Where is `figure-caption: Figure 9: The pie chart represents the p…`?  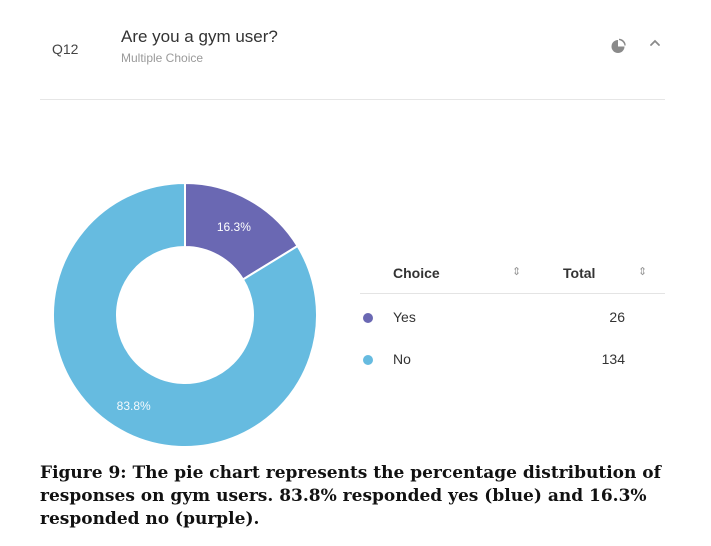
figure-caption: Figure 9: The pie chart represents the p… is located at coordinates (350, 496).